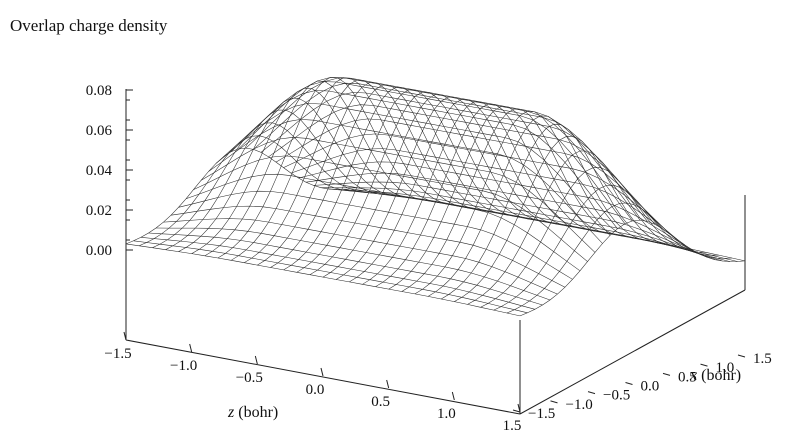  What do you see at coordinates (512, 426) in the screenshot?
I see `z-tick-label: 1.5` at bounding box center [512, 426].